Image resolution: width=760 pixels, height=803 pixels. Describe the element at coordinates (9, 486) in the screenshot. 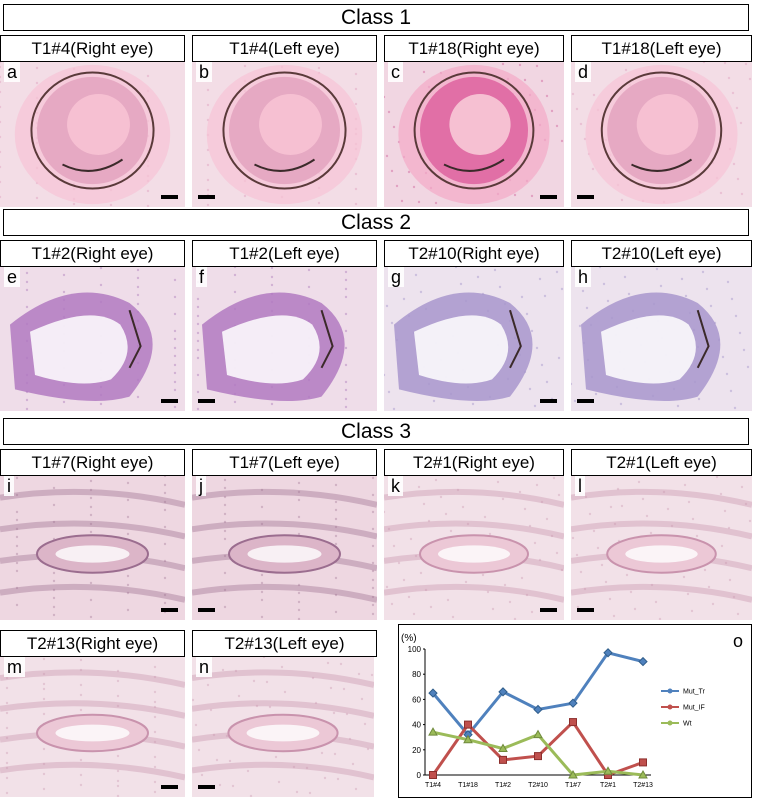

I see `panel-letter-i: i` at that location.